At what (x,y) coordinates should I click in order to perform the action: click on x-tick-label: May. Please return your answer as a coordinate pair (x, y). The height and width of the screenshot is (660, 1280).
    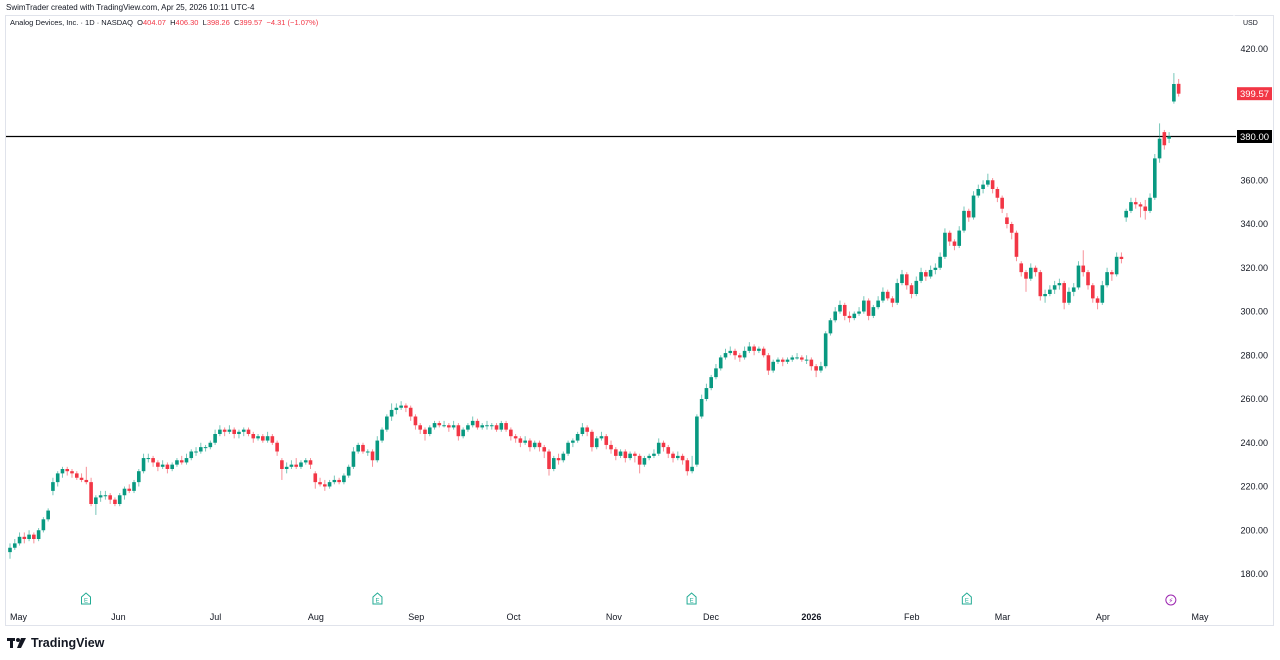
    Looking at the image, I should click on (19, 617).